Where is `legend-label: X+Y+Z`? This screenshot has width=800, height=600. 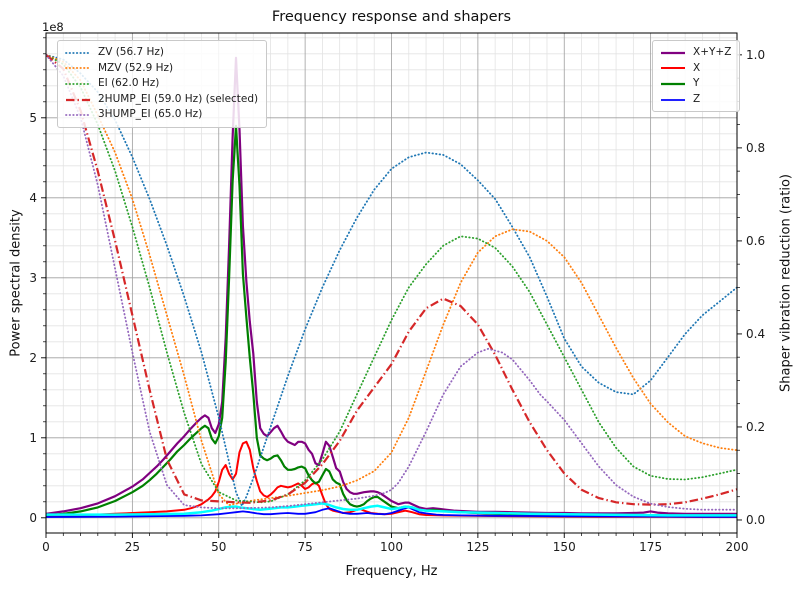 legend-label: X+Y+Z is located at coordinates (712, 52).